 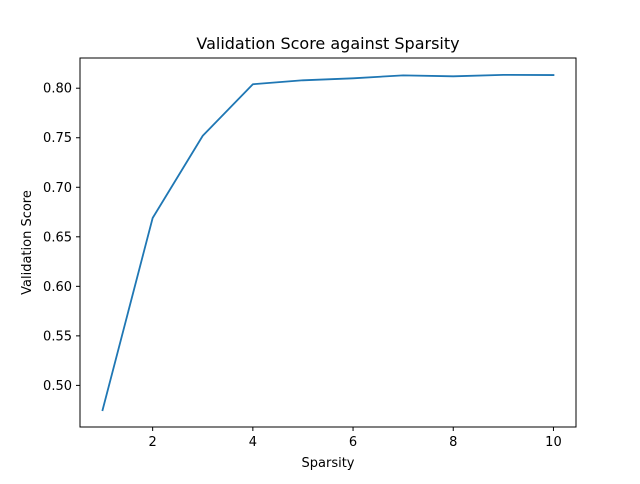 What do you see at coordinates (328, 463) in the screenshot?
I see `x-axis-label: Sparsity` at bounding box center [328, 463].